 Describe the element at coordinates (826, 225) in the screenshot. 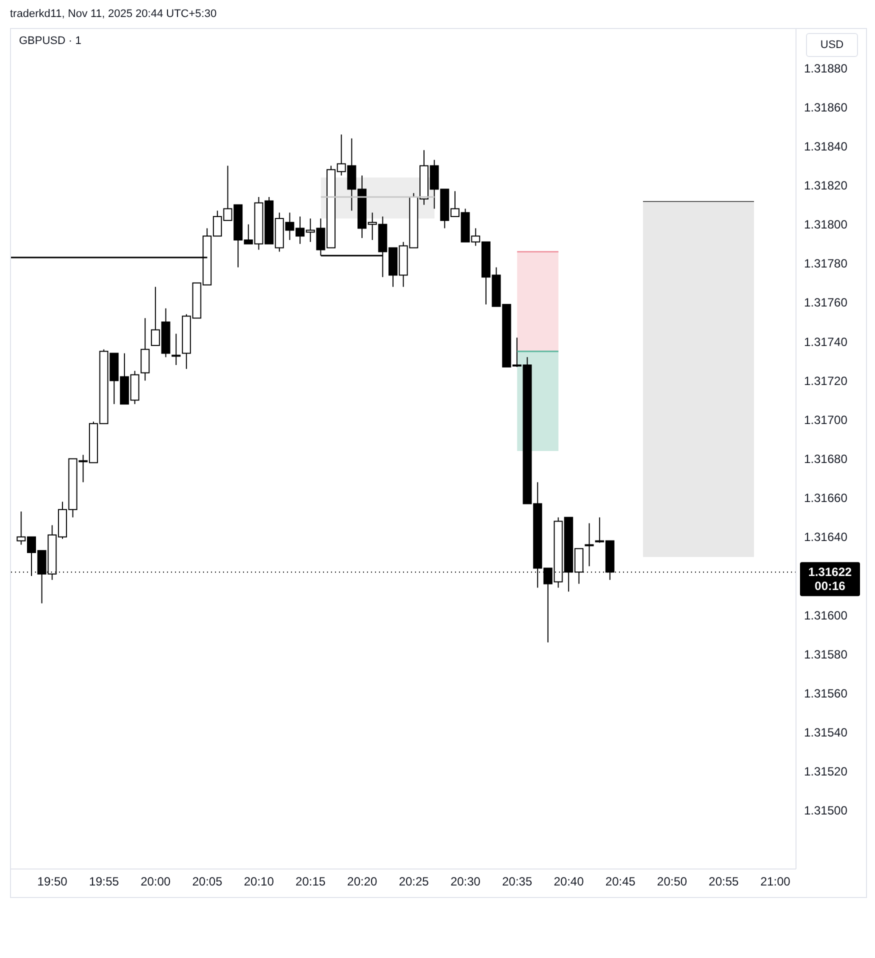

I see `y-tick-label: 1.31800` at that location.